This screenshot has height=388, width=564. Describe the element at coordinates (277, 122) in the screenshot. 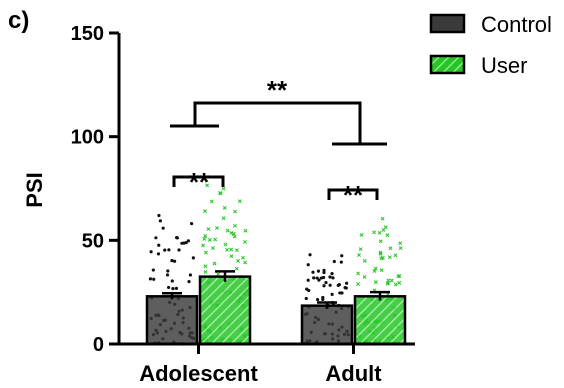

I see `bracket-between-groups` at that location.